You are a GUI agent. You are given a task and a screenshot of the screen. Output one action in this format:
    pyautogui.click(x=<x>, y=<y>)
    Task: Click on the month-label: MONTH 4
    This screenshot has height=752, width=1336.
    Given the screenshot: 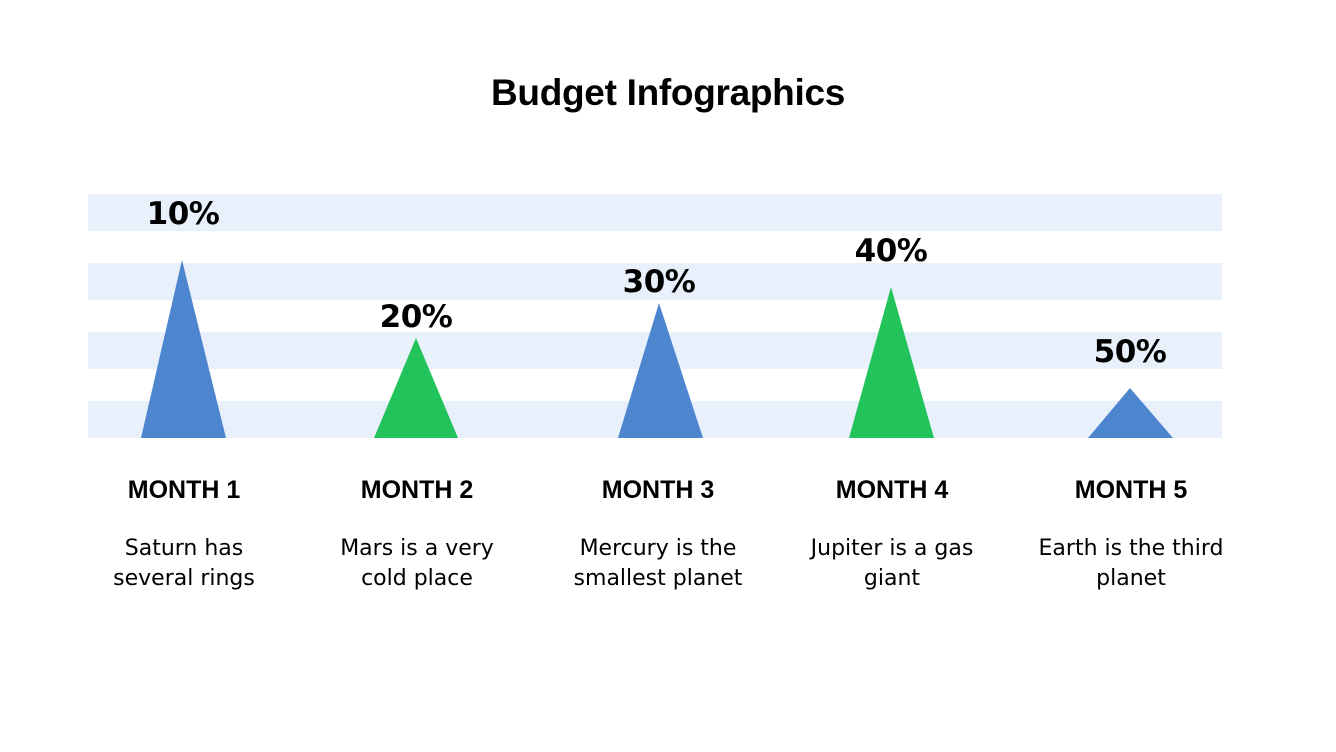 What is the action you would take?
    pyautogui.click(x=892, y=490)
    